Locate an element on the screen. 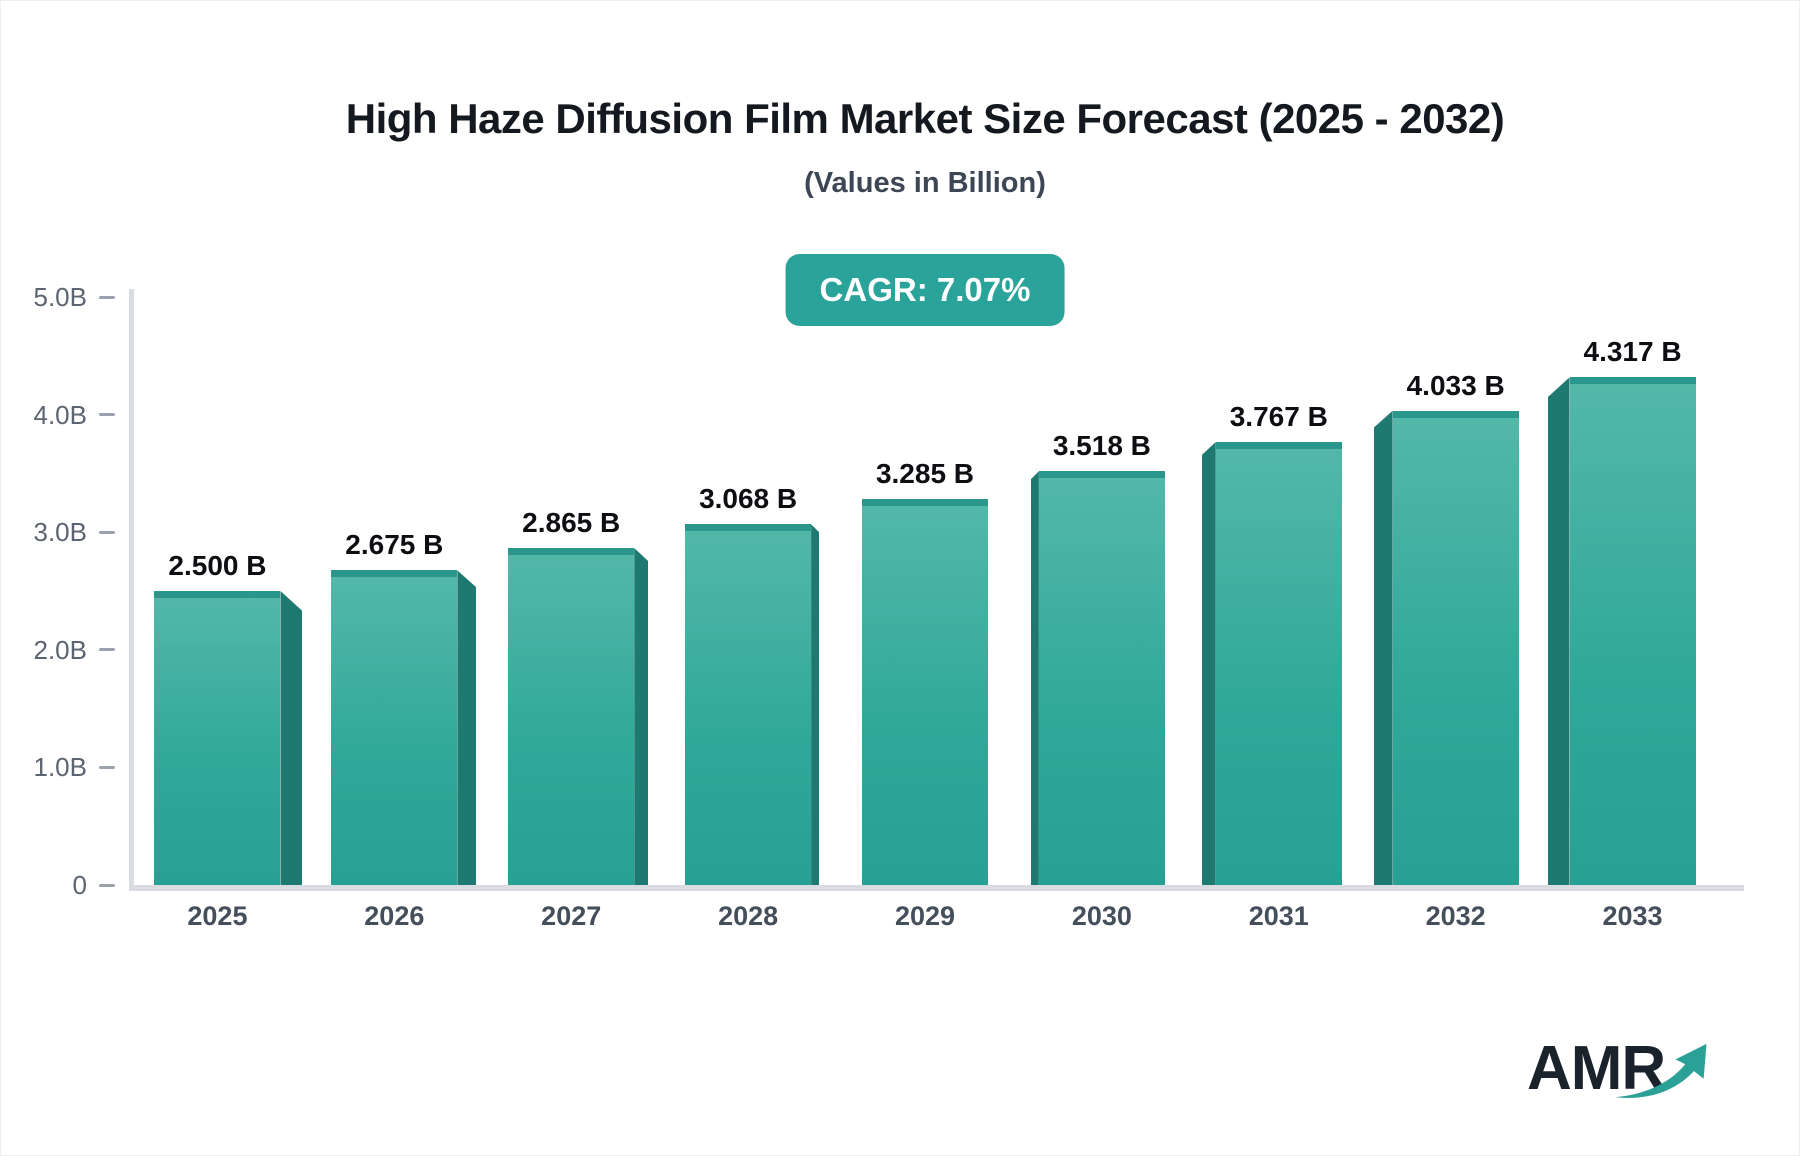 Image resolution: width=1800 pixels, height=1156 pixels. amr-logo: AMR is located at coordinates (1627, 1077).